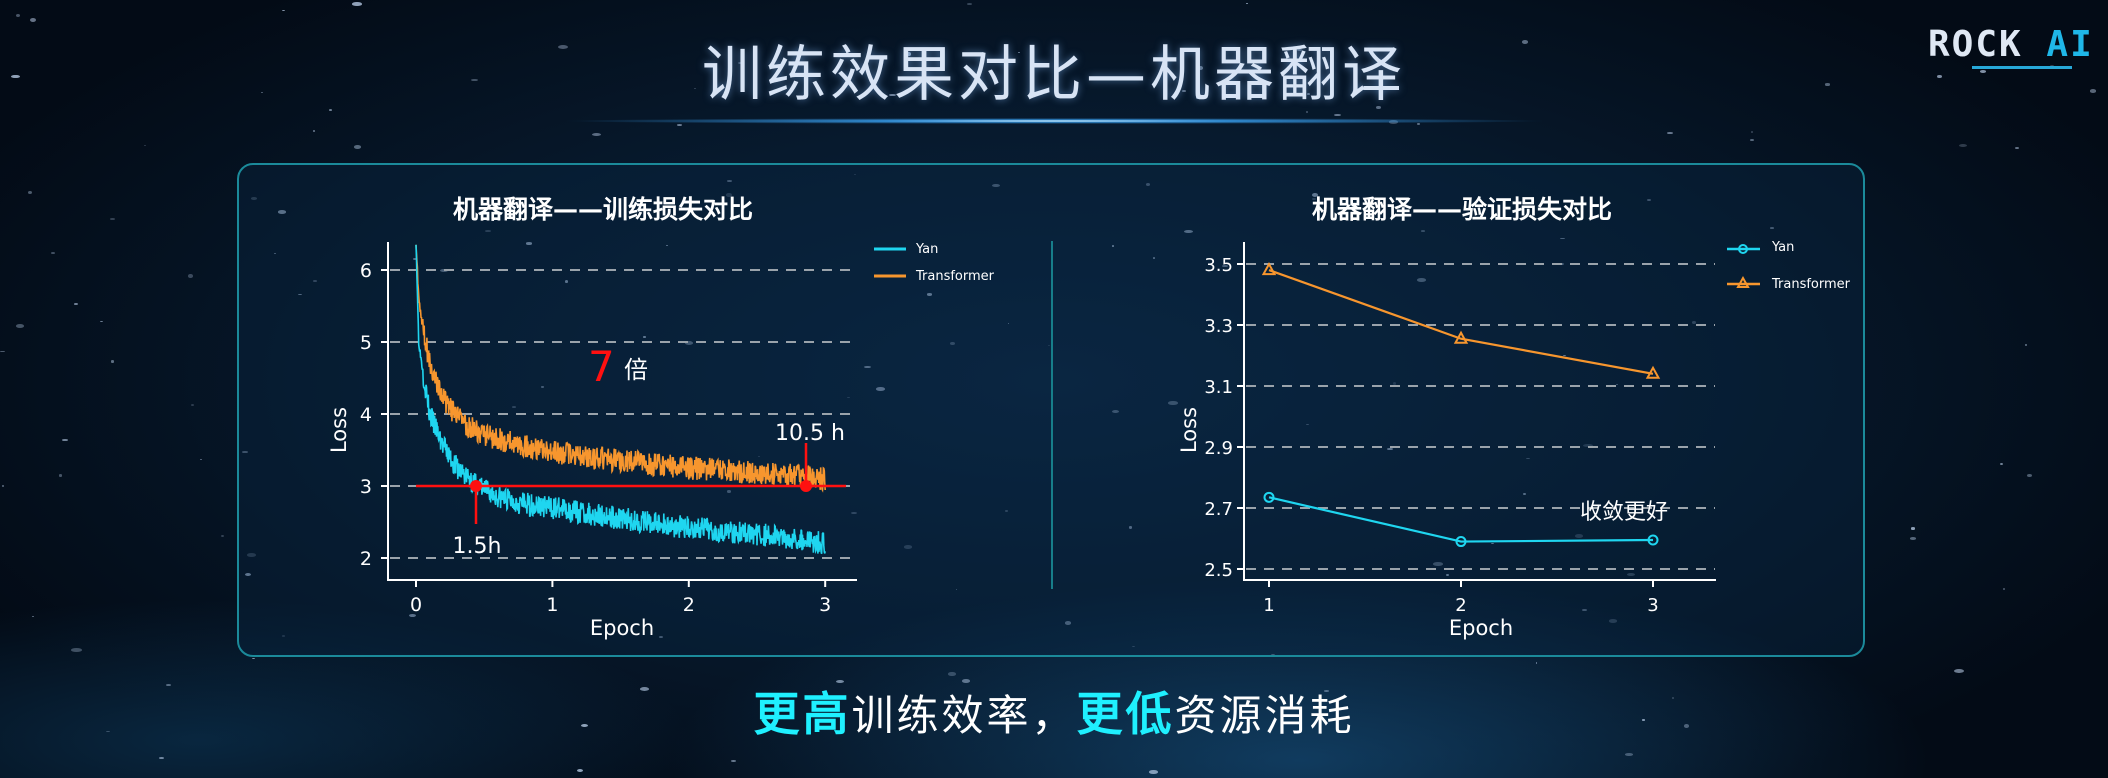  What do you see at coordinates (552, 605) in the screenshot?
I see `x-tick-label: 1` at bounding box center [552, 605].